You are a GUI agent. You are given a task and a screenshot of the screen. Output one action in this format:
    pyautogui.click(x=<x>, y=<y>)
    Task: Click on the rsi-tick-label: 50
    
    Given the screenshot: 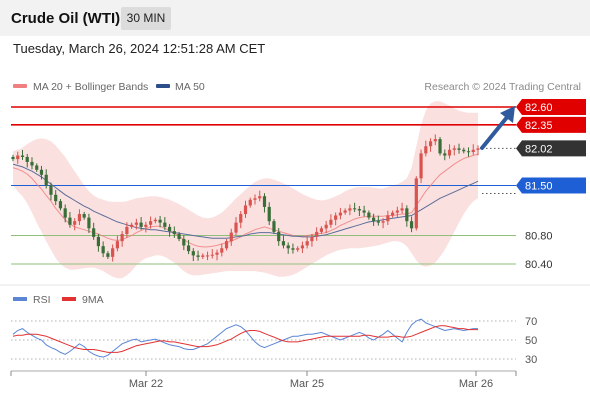 What is the action you would take?
    pyautogui.click(x=531, y=341)
    